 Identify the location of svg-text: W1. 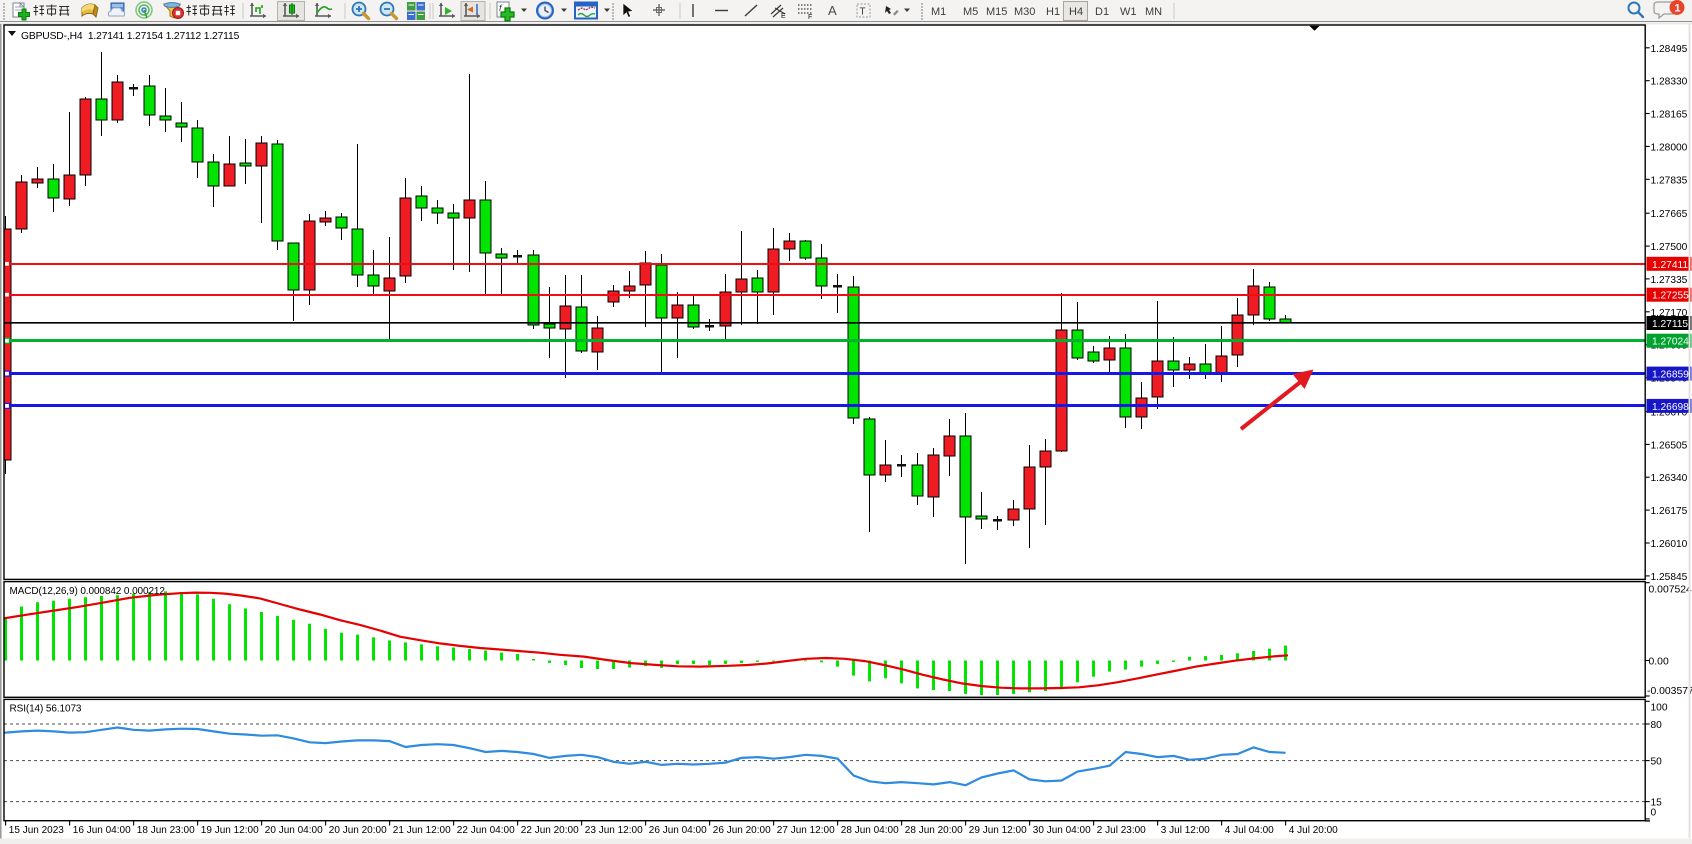
(1128, 12).